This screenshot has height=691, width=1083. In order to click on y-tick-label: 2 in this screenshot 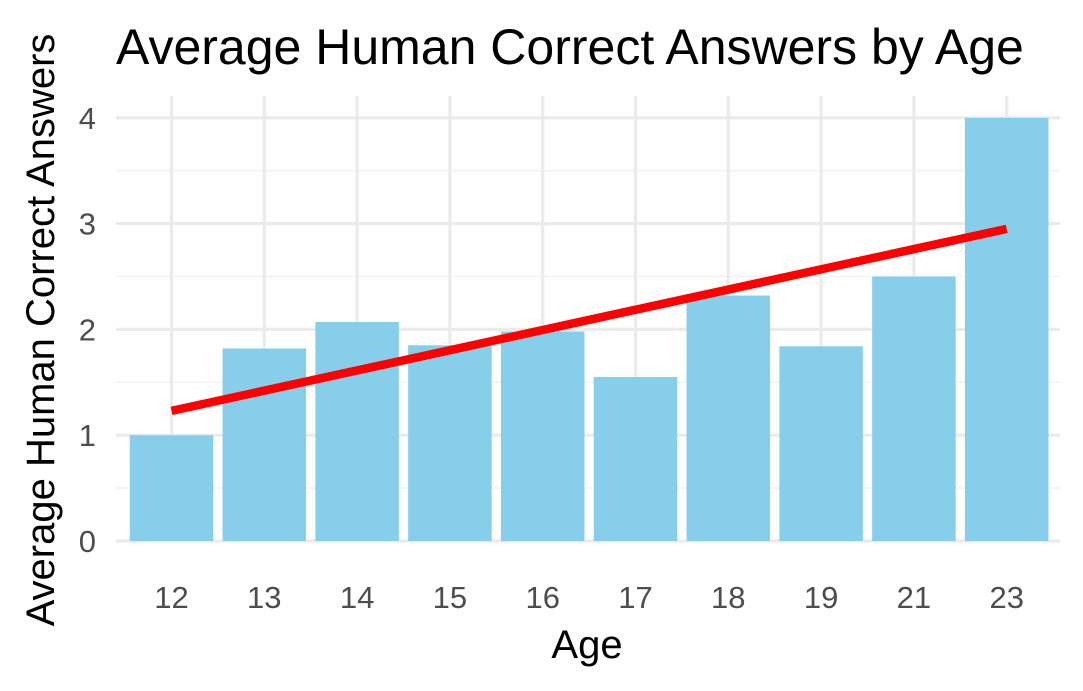, I will do `click(87, 329)`.